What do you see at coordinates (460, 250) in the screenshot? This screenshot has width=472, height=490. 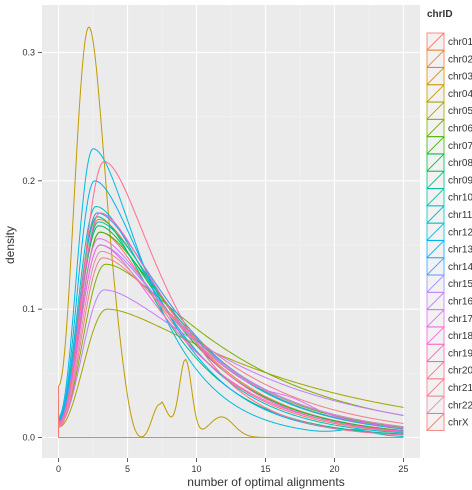 I see `legend-label: chr13` at bounding box center [460, 250].